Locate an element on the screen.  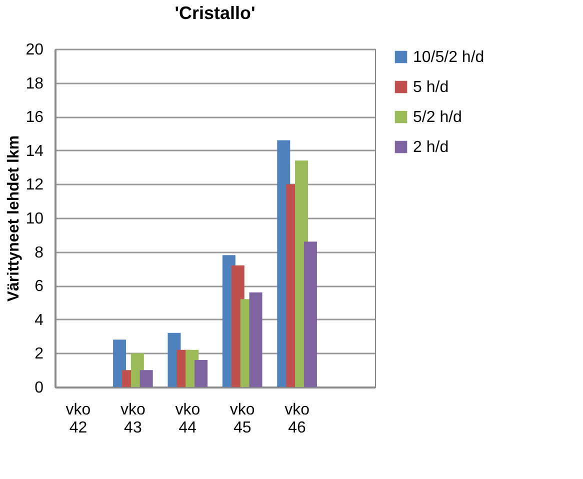
y-tick-label: 16 is located at coordinates (35, 117).